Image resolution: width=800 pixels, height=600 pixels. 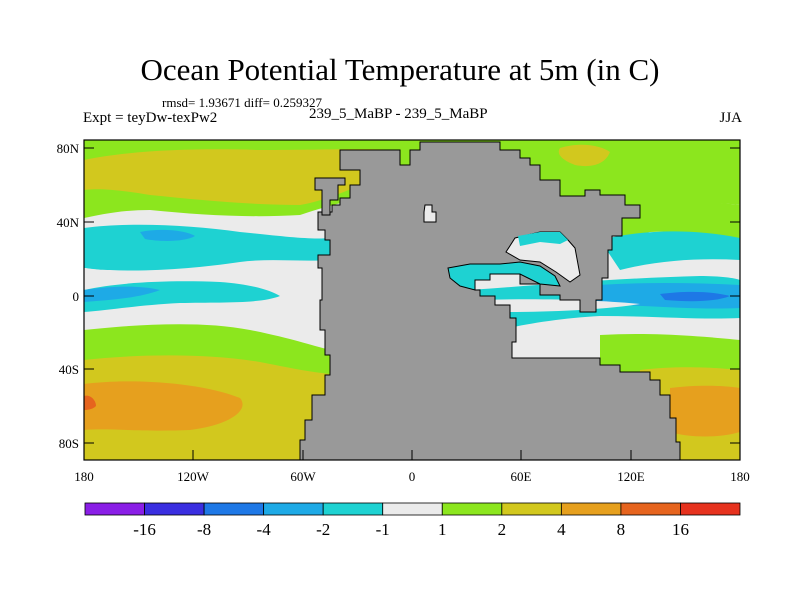 I want to click on lon-ticks, so click(x=412, y=455).